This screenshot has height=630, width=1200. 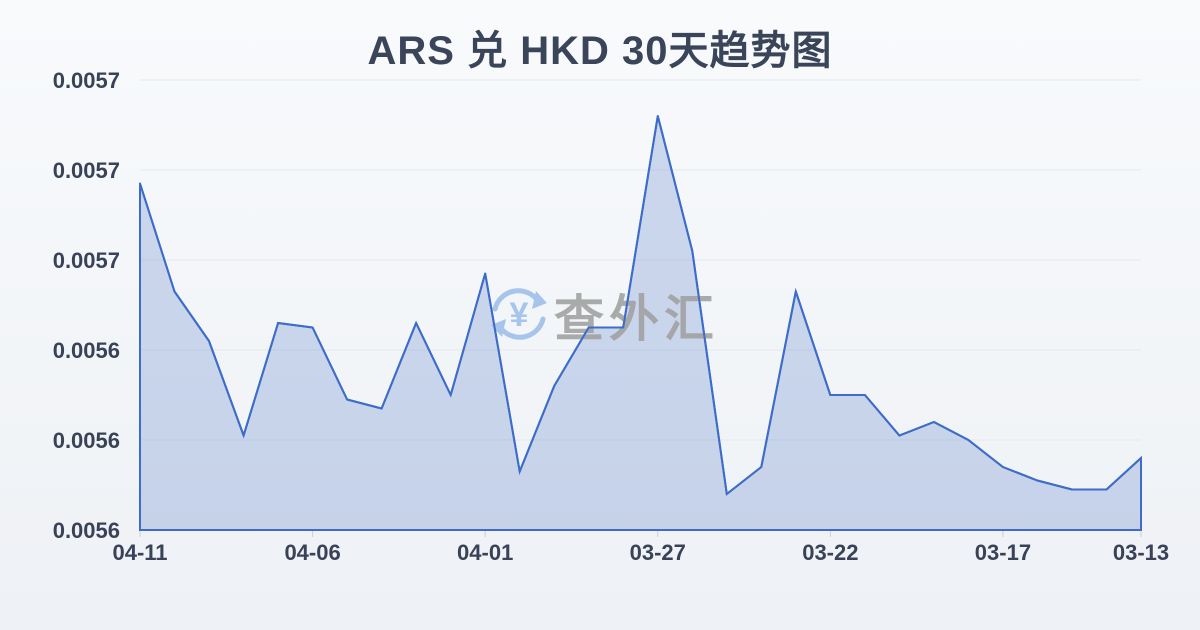 I want to click on refresh-arrow-top, so click(x=516, y=300).